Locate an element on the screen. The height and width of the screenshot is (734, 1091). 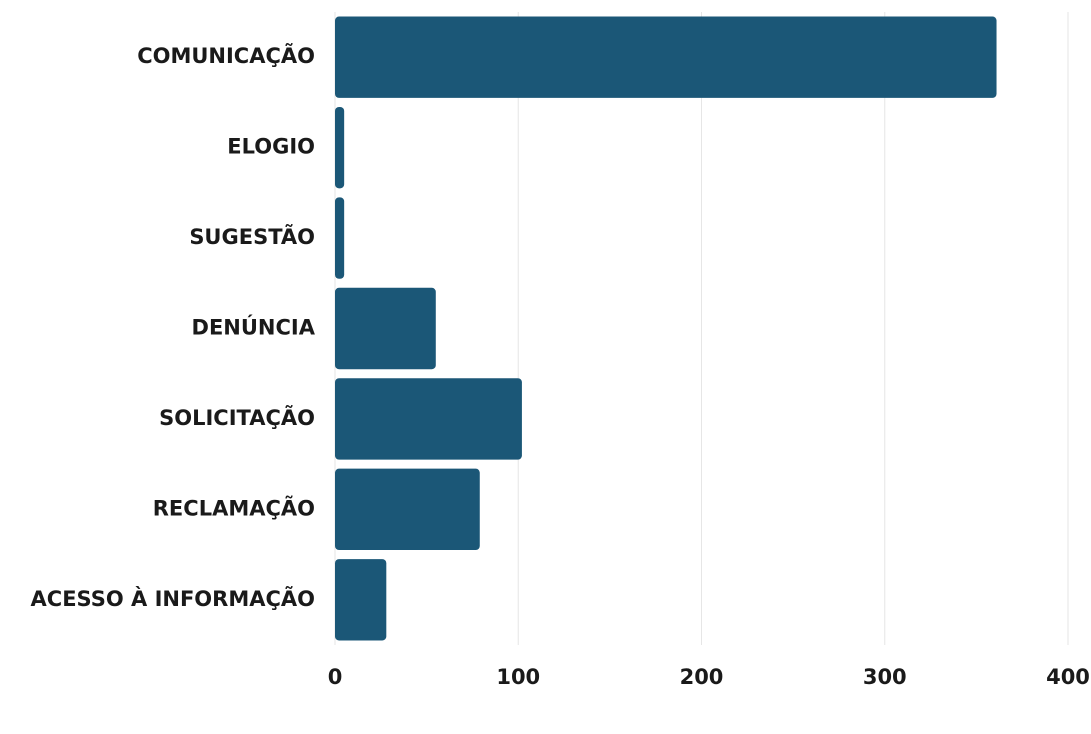
x-tick-label: 200 is located at coordinates (702, 677).